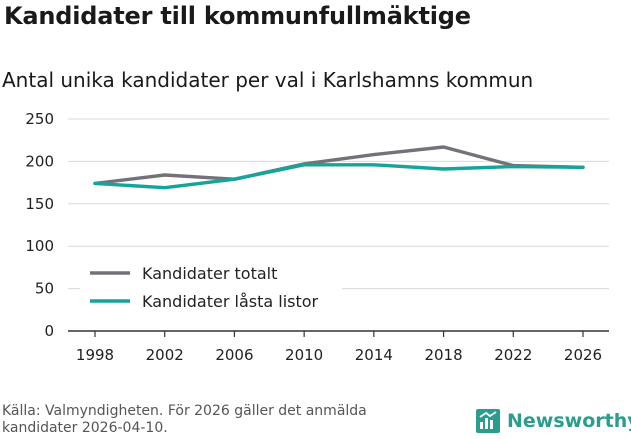 The height and width of the screenshot is (439, 631). I want to click on brand-logo: Newsworthy, so click(553, 421).